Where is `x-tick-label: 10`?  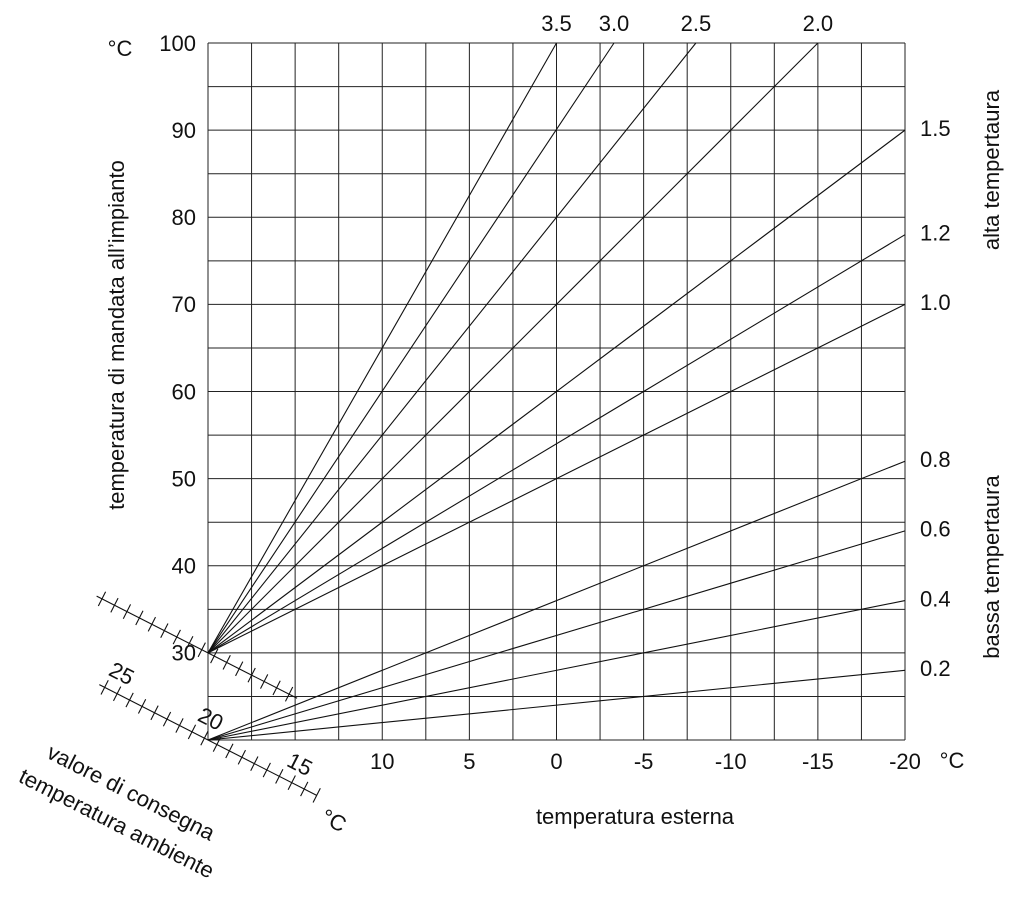
x-tick-label: 10 is located at coordinates (382, 761).